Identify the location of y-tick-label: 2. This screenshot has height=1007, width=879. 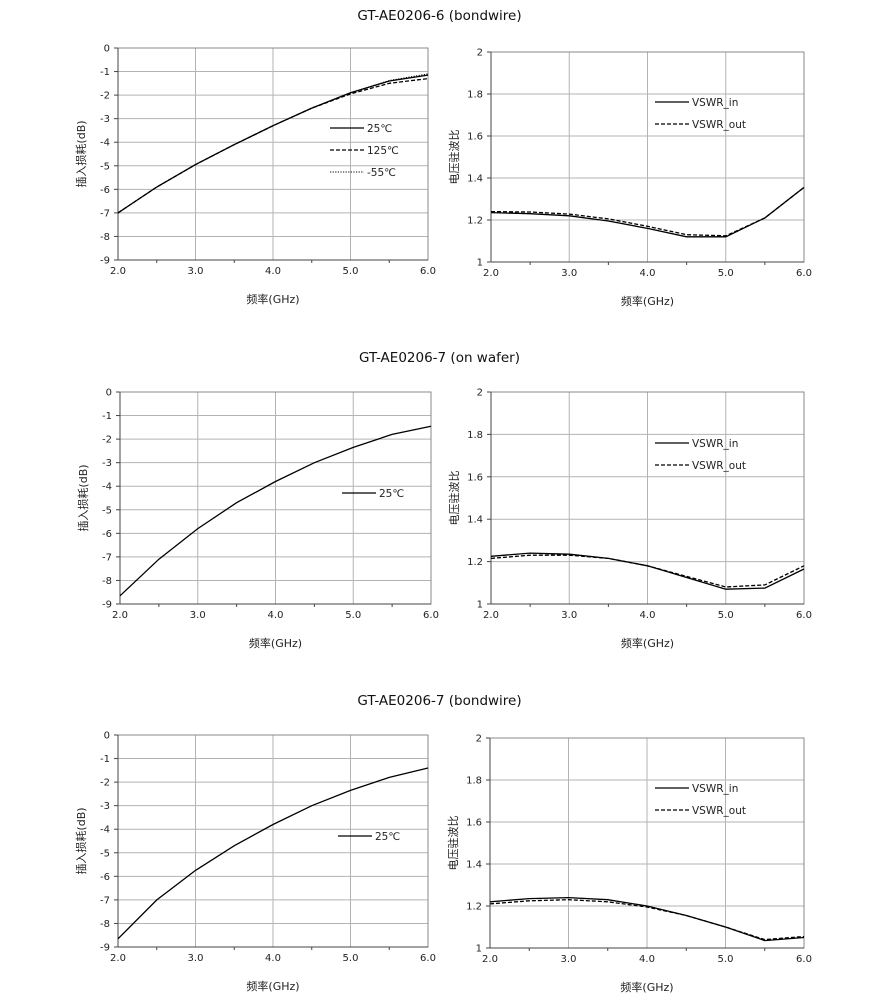
(480, 53).